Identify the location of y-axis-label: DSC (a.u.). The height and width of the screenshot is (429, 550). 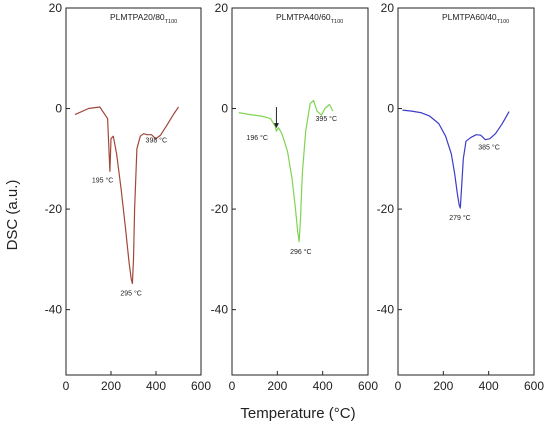
(12, 215).